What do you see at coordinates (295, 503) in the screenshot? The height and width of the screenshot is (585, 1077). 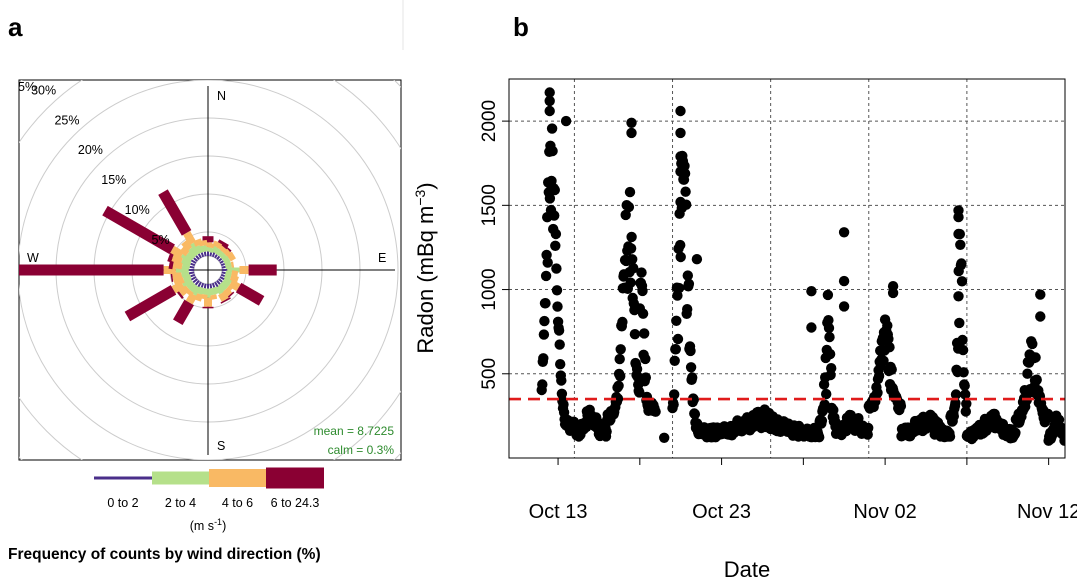 I see `legend-label-4: 6 to 24.3` at bounding box center [295, 503].